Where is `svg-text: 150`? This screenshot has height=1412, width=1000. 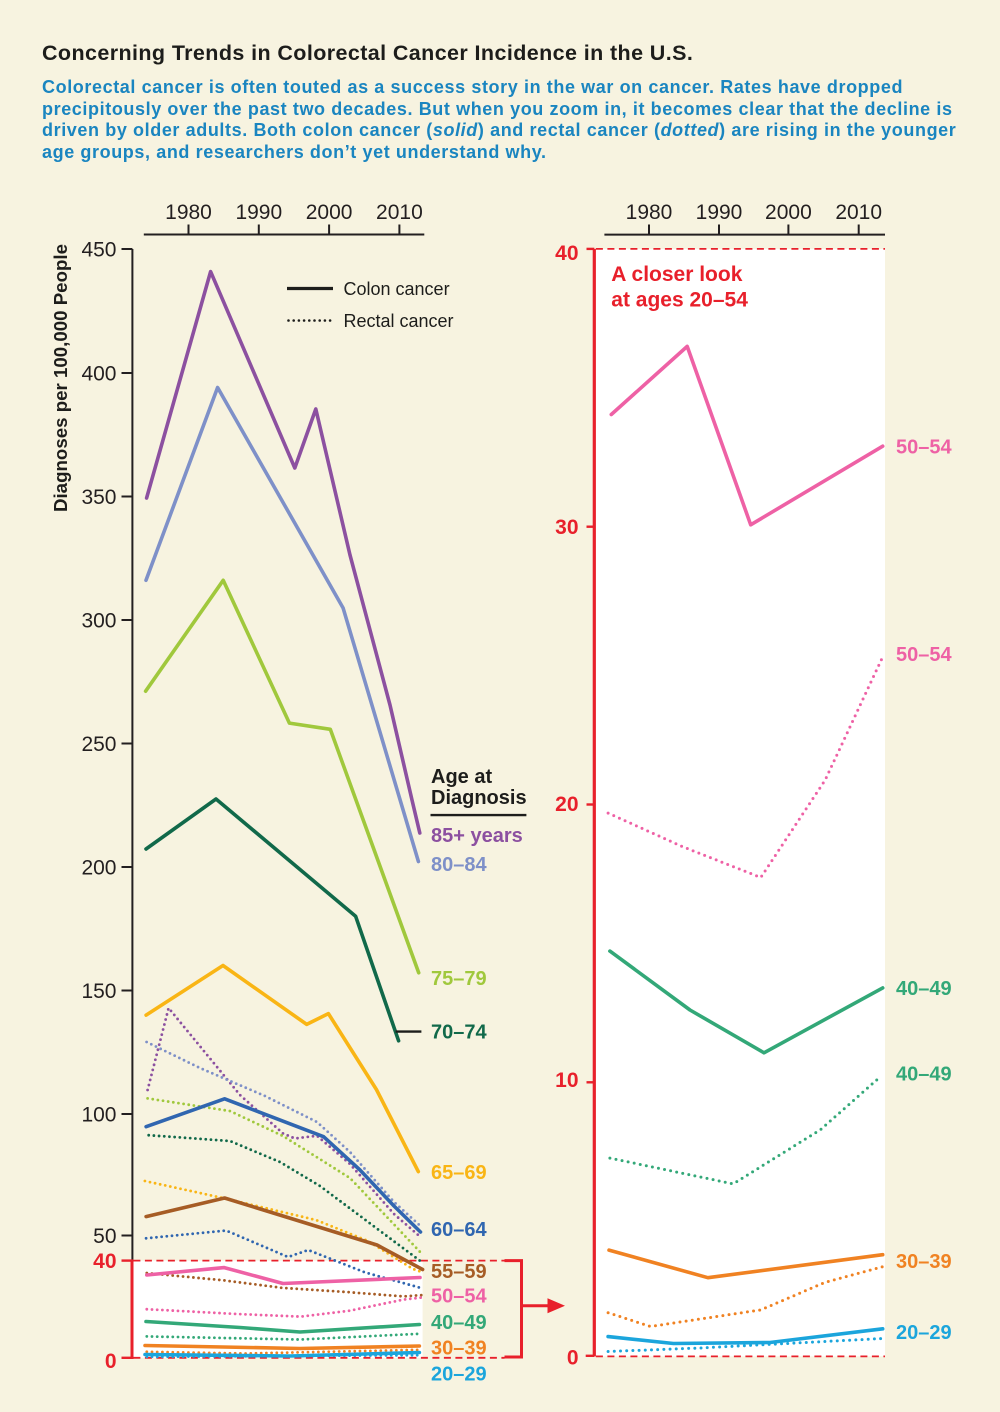
svg-text: 150 is located at coordinates (98, 991).